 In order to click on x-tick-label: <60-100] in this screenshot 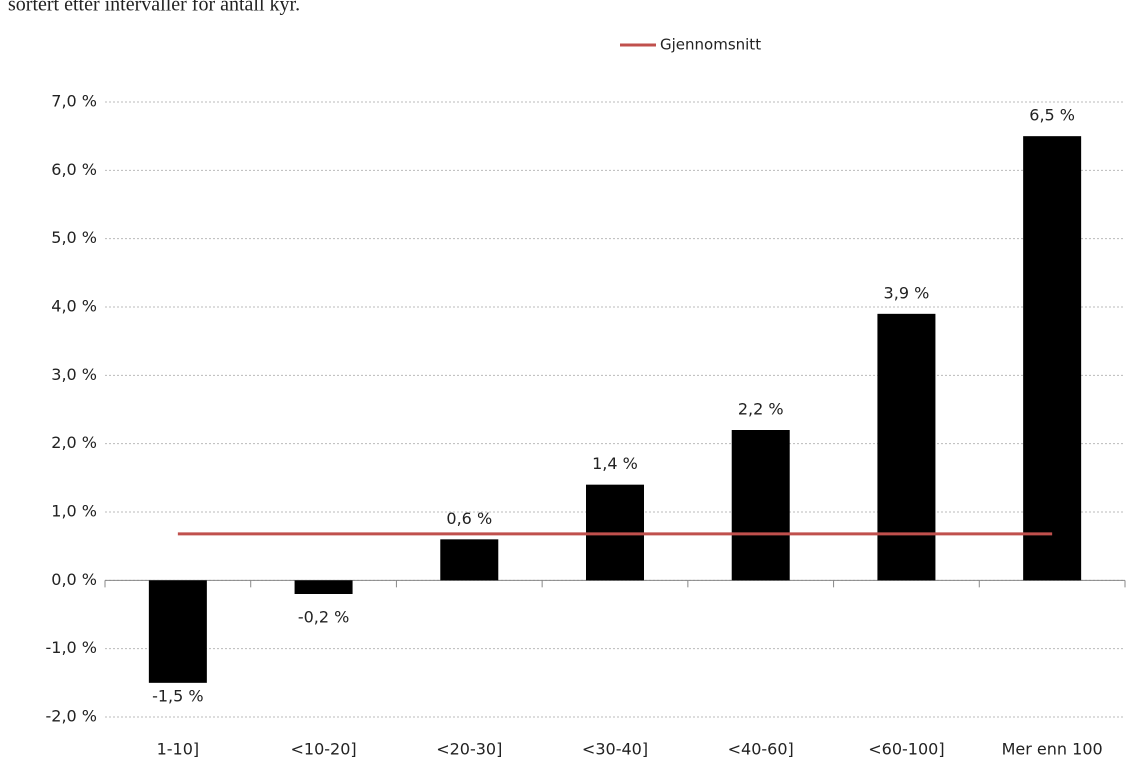, I will do `click(906, 749)`.